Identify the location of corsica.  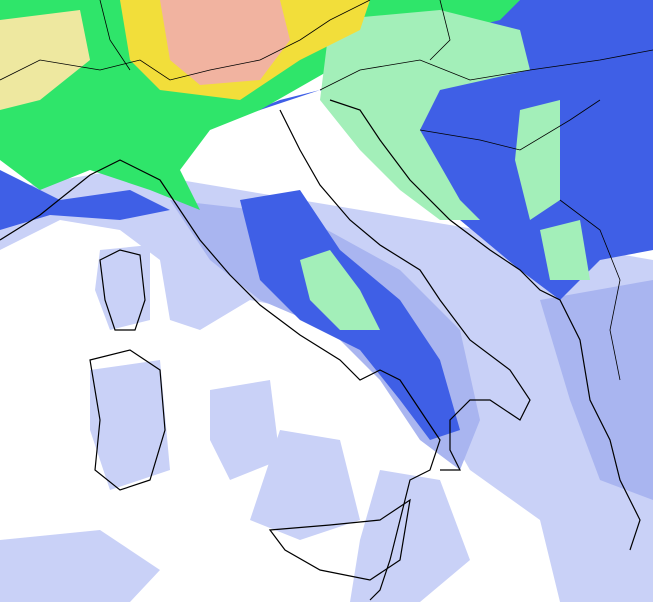
(122, 290).